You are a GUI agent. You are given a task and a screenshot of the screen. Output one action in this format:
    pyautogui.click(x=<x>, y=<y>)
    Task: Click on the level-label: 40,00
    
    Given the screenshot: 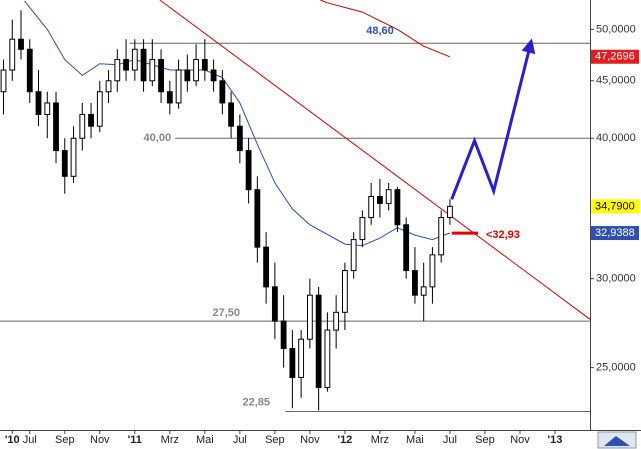 What is the action you would take?
    pyautogui.click(x=158, y=138)
    